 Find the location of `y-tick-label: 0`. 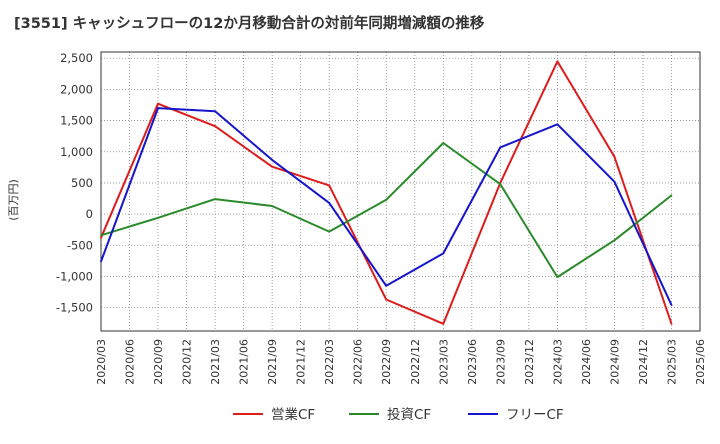

y-tick-label: 0 is located at coordinates (89, 214).